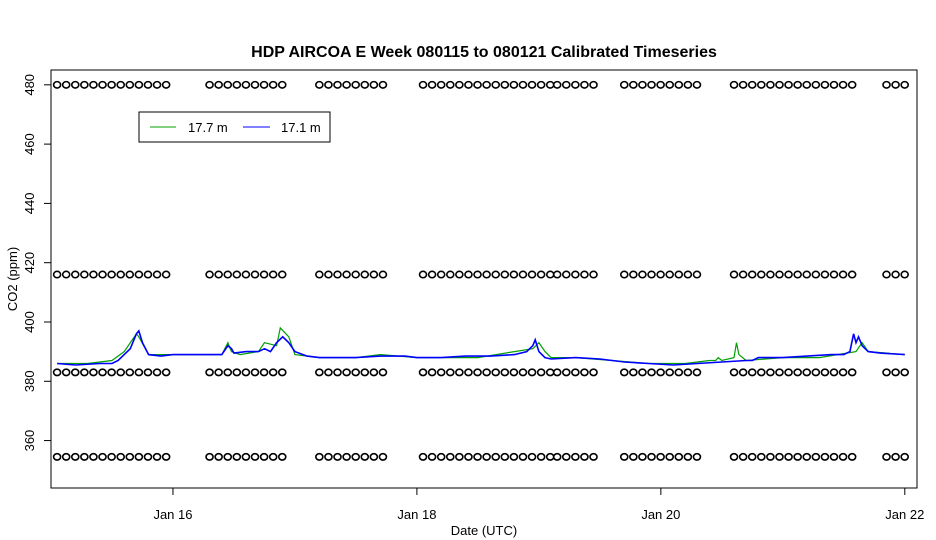 Image resolution: width=936 pixels, height=540 pixels. Describe the element at coordinates (660, 514) in the screenshot. I see `x-tick-label: Jan 20` at that location.